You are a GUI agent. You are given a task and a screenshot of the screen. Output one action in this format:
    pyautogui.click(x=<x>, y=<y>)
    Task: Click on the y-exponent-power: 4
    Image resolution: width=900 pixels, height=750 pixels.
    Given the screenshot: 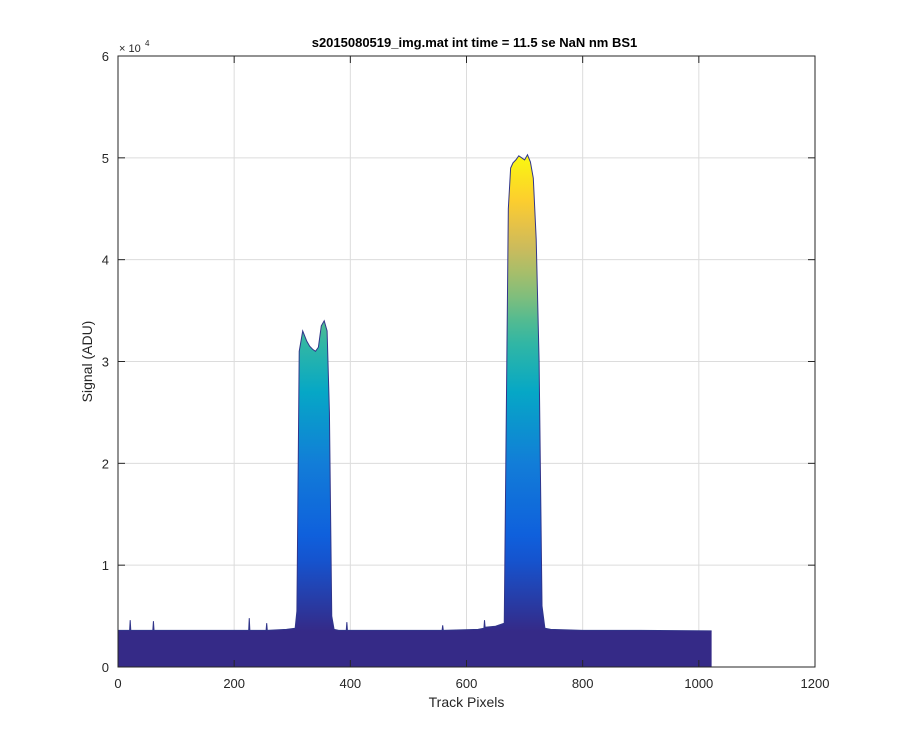 What is the action you would take?
    pyautogui.click(x=147, y=43)
    